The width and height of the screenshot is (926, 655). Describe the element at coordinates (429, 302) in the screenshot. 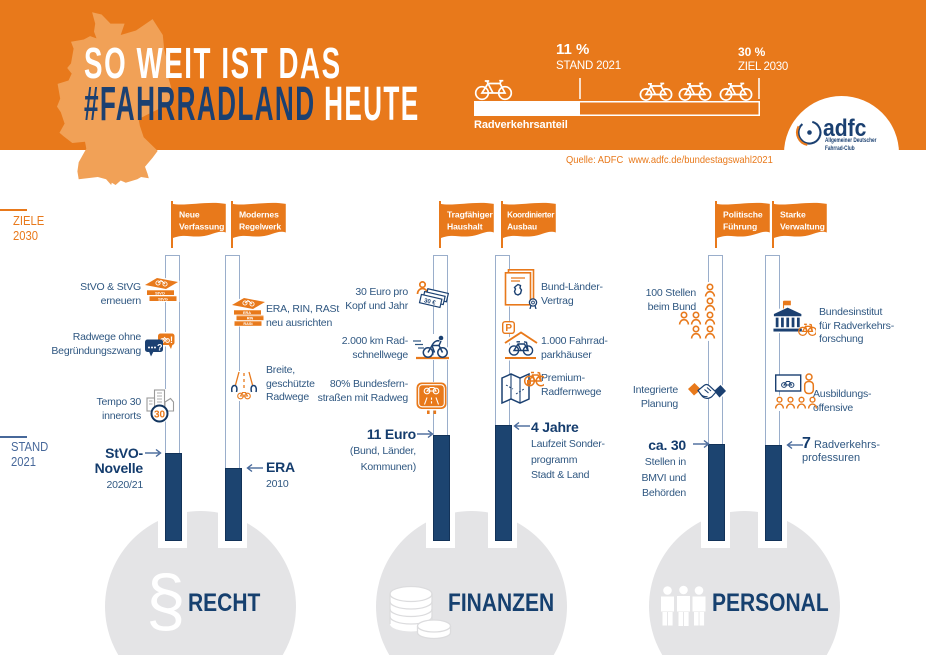

I see `svg-text: 30 €` at that location.